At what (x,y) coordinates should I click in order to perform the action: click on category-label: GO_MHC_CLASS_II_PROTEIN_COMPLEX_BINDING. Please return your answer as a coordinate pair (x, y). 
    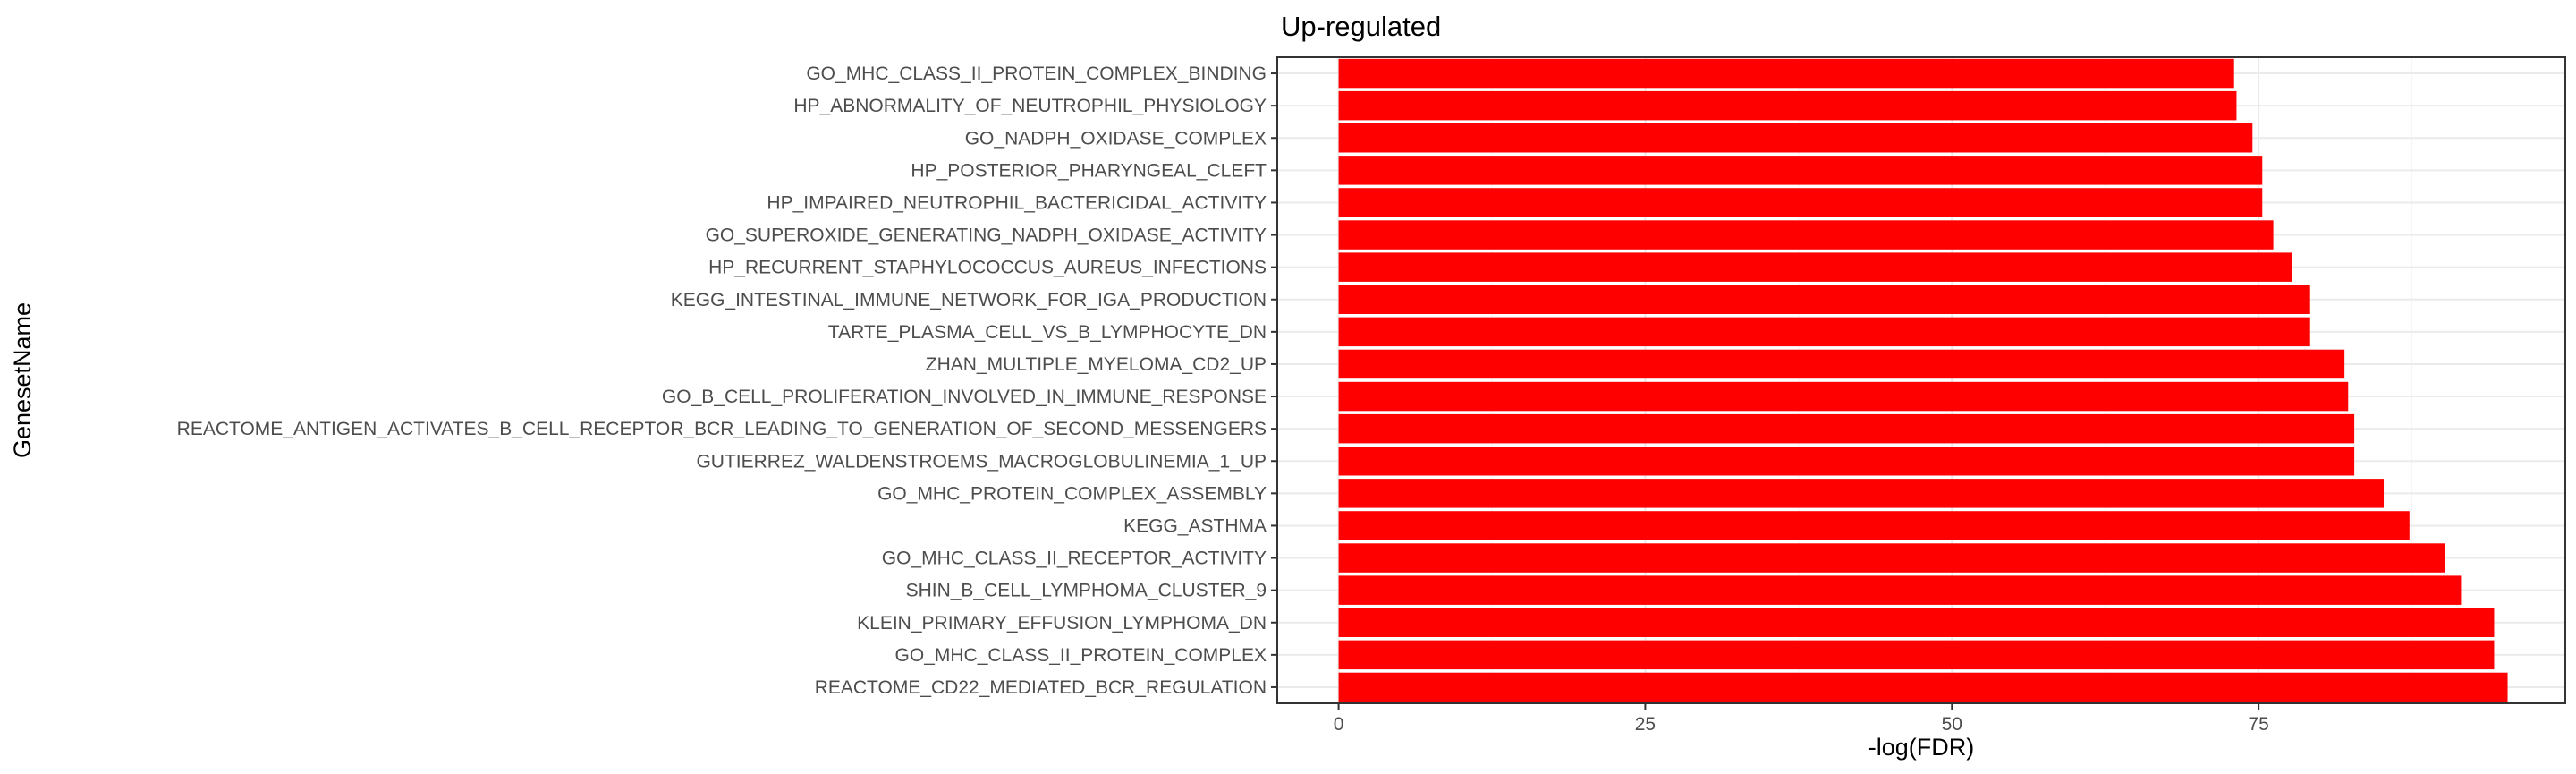
    Looking at the image, I should click on (1036, 74).